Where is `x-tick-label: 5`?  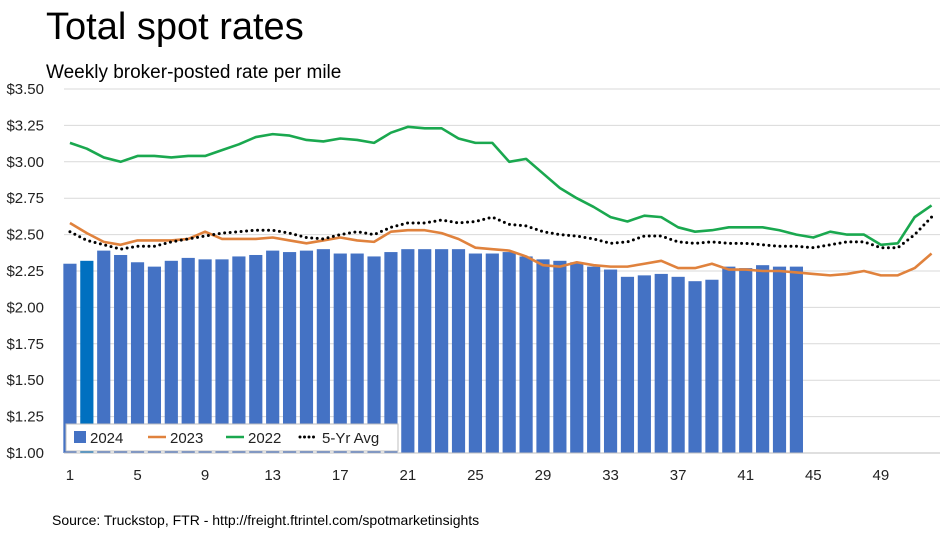 x-tick-label: 5 is located at coordinates (137, 475).